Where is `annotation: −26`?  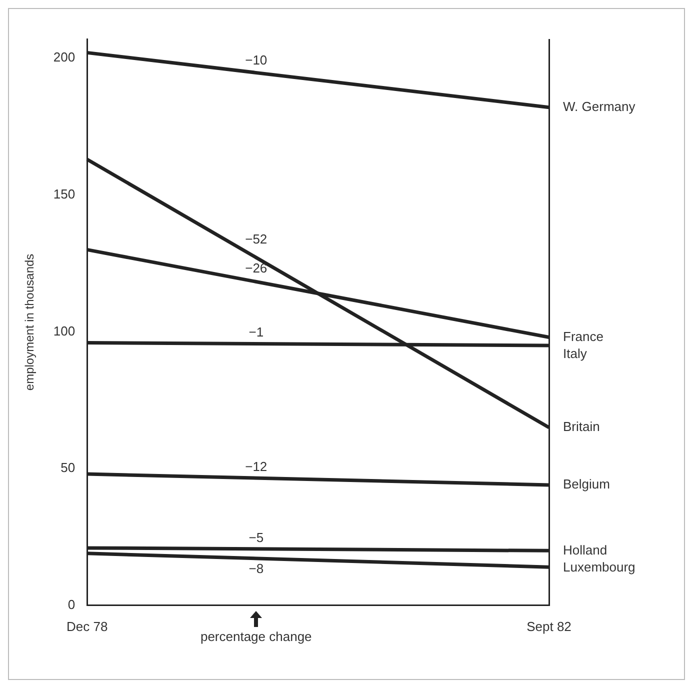
annotation: −26 is located at coordinates (256, 268).